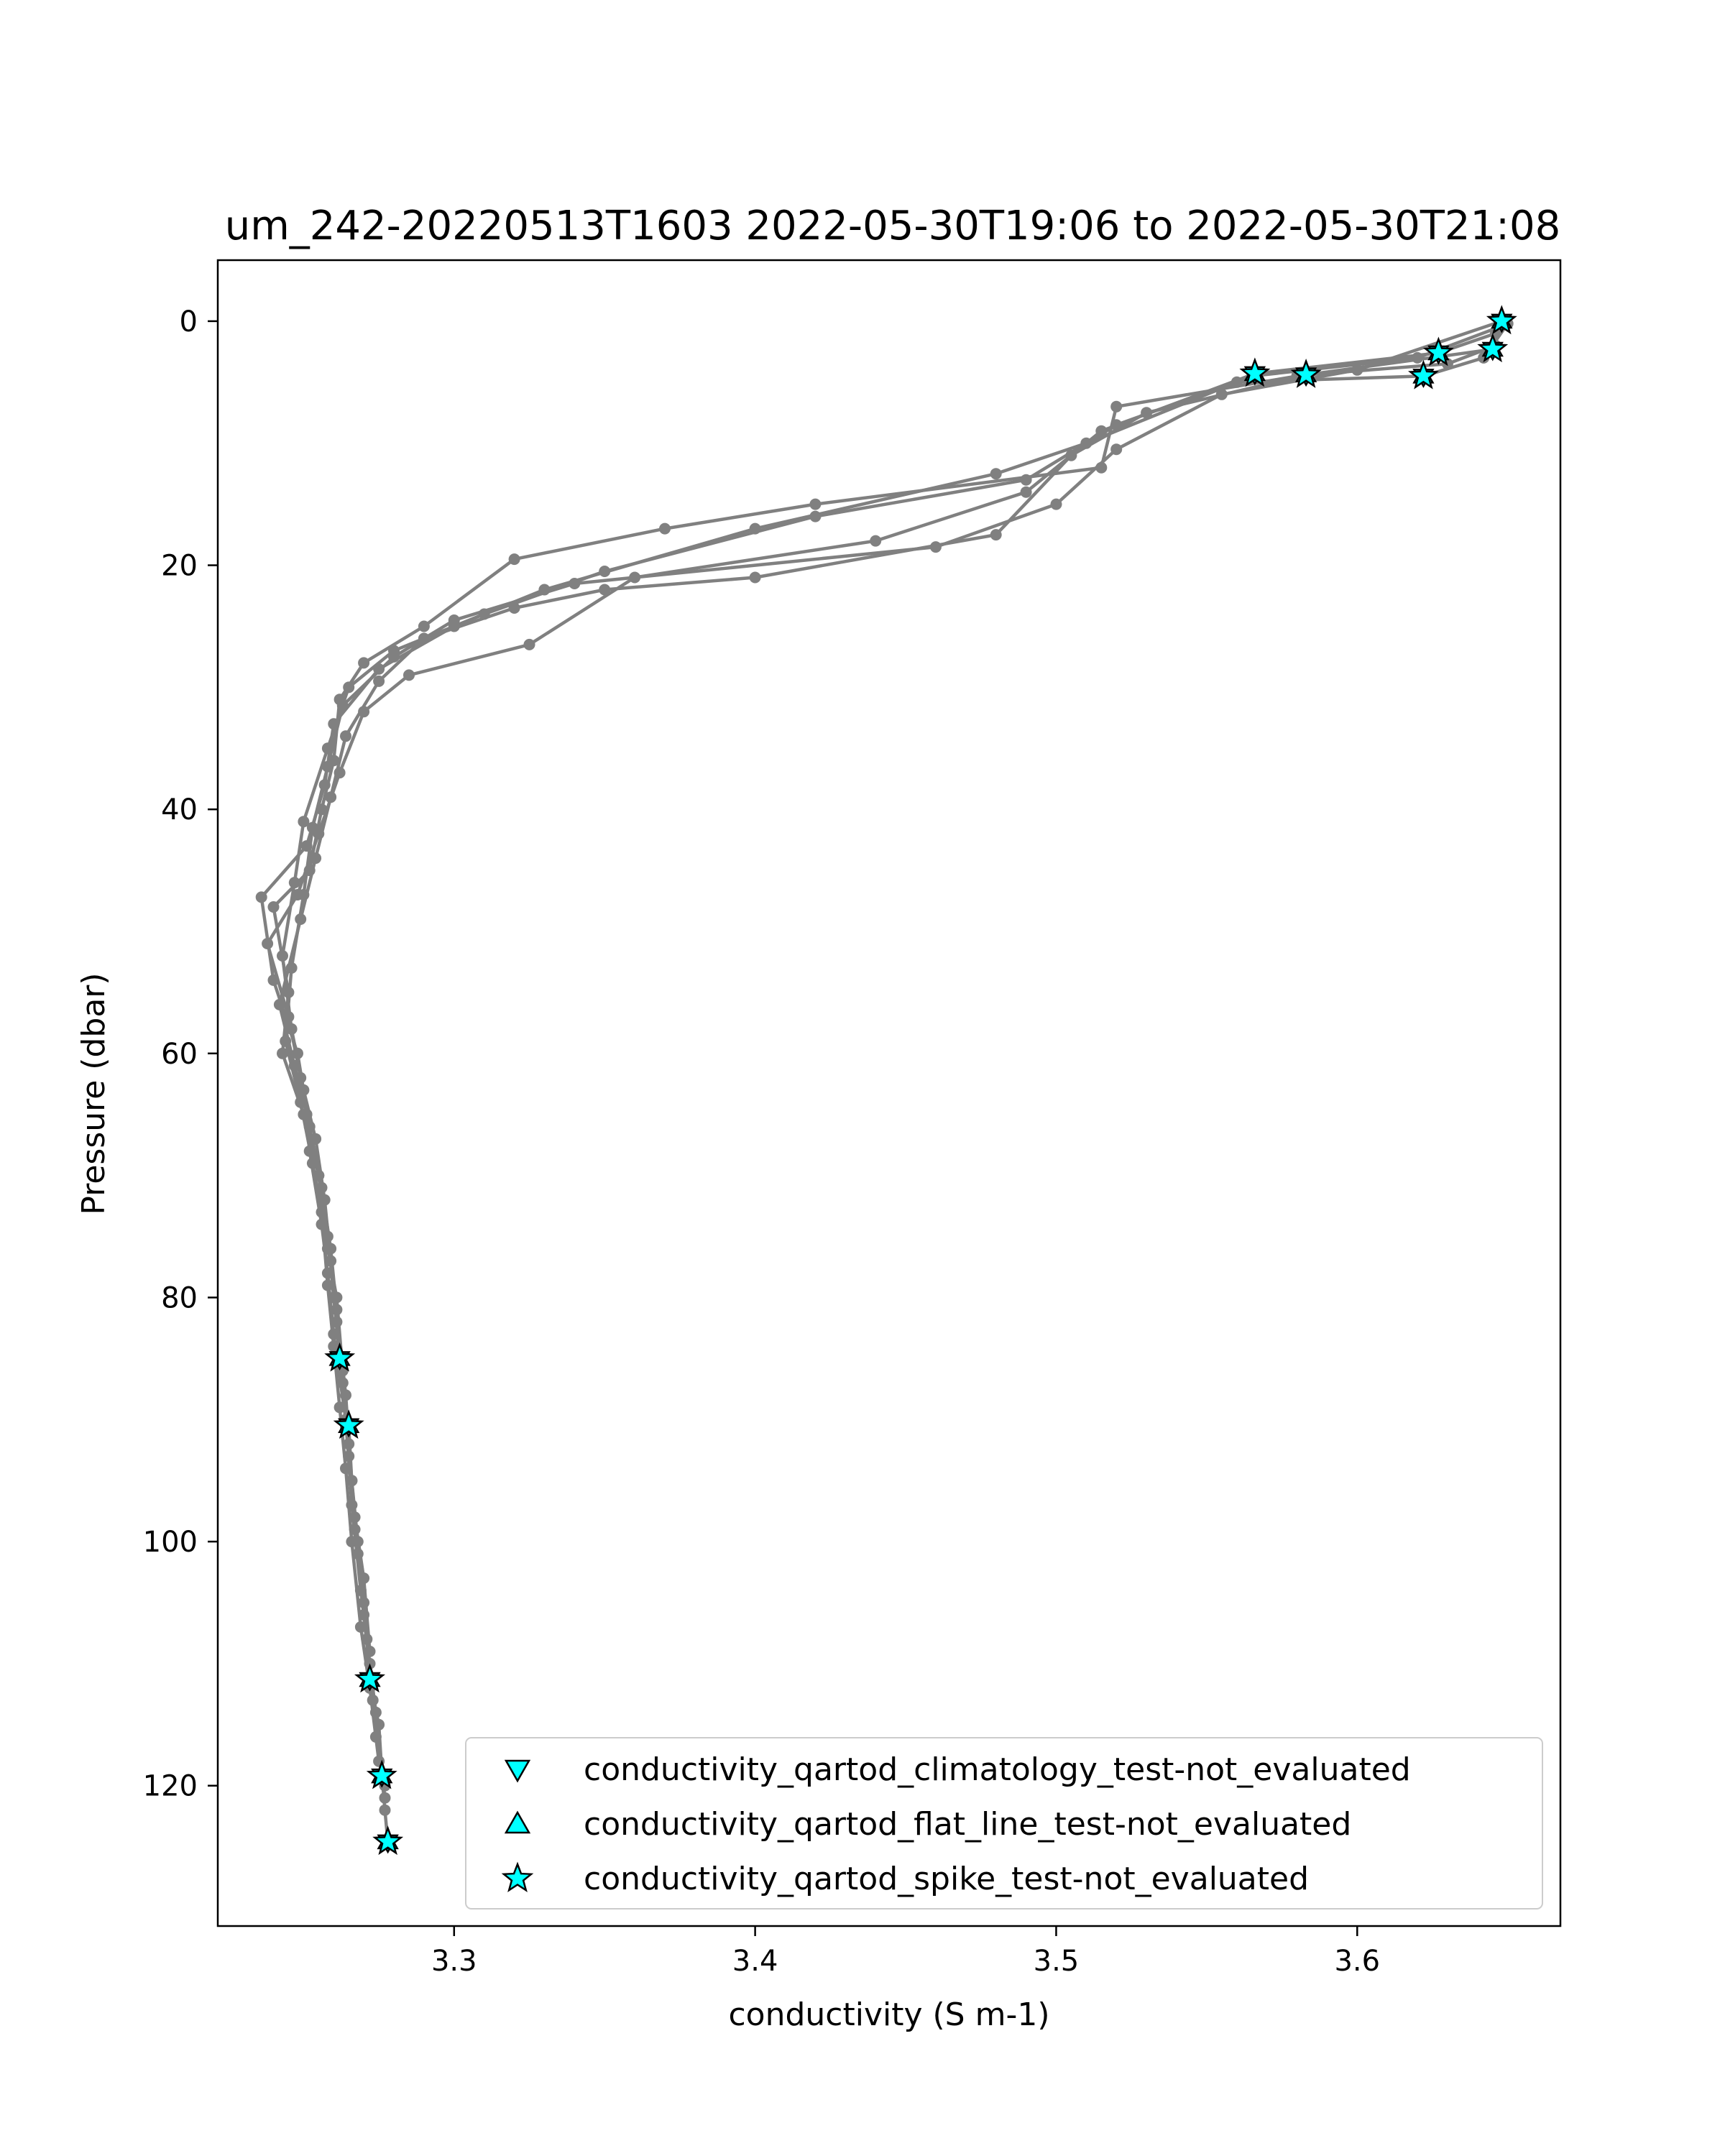 This screenshot has width=1725, height=2156. What do you see at coordinates (93, 1093) in the screenshot?
I see `y-axis-title: Pressure (dbar)` at bounding box center [93, 1093].